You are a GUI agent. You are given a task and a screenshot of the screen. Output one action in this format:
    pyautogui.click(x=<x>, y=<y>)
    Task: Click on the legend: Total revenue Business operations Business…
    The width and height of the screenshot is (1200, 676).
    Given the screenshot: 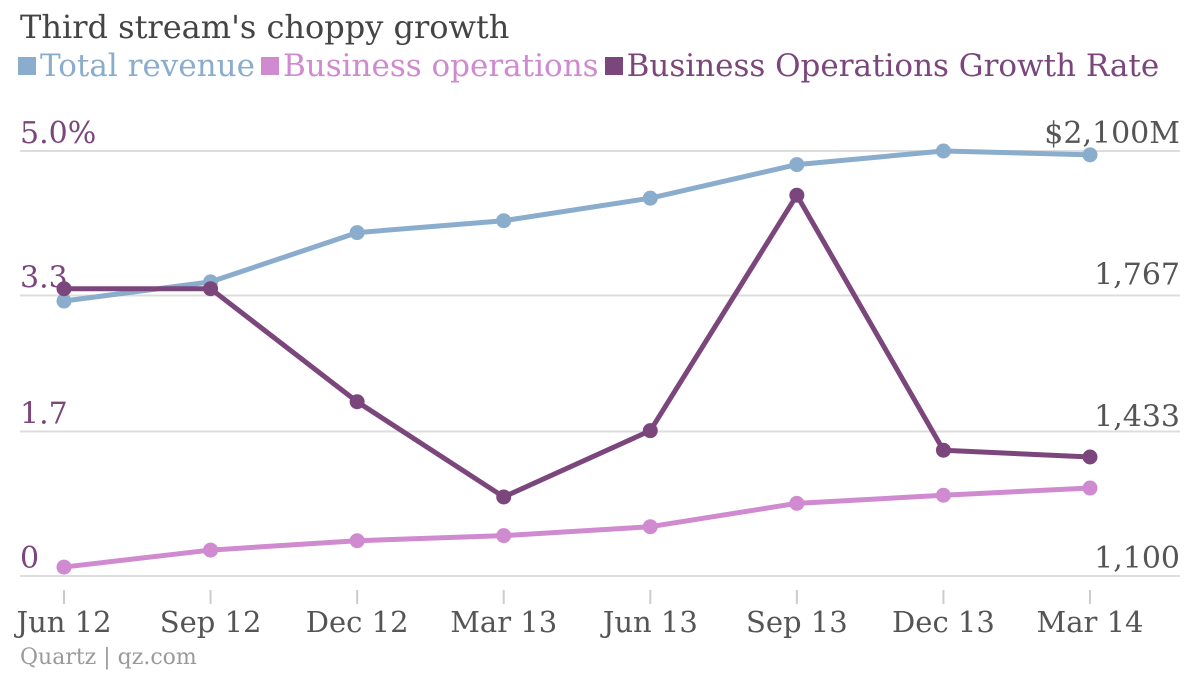 What is the action you would take?
    pyautogui.click(x=591, y=66)
    